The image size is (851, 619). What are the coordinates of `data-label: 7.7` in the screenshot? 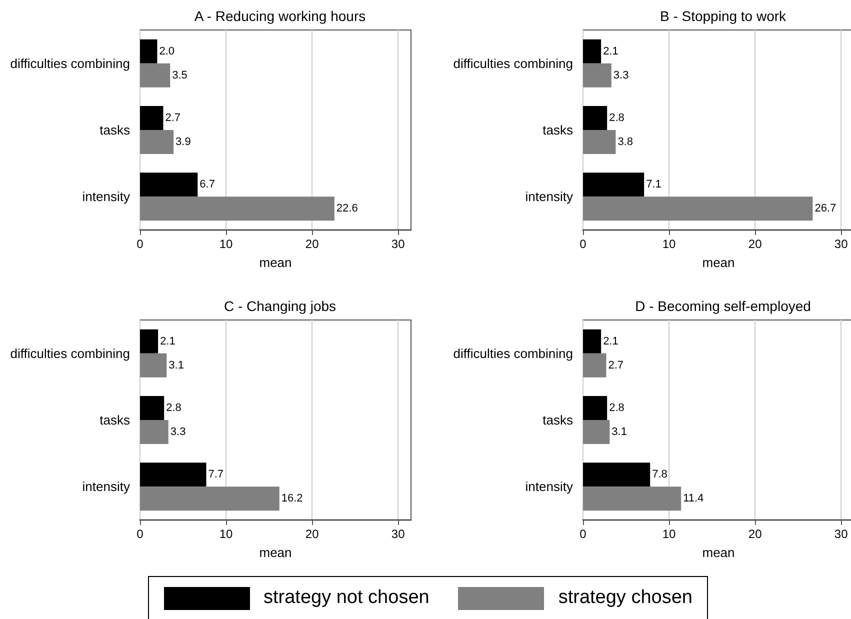 It's located at (216, 474).